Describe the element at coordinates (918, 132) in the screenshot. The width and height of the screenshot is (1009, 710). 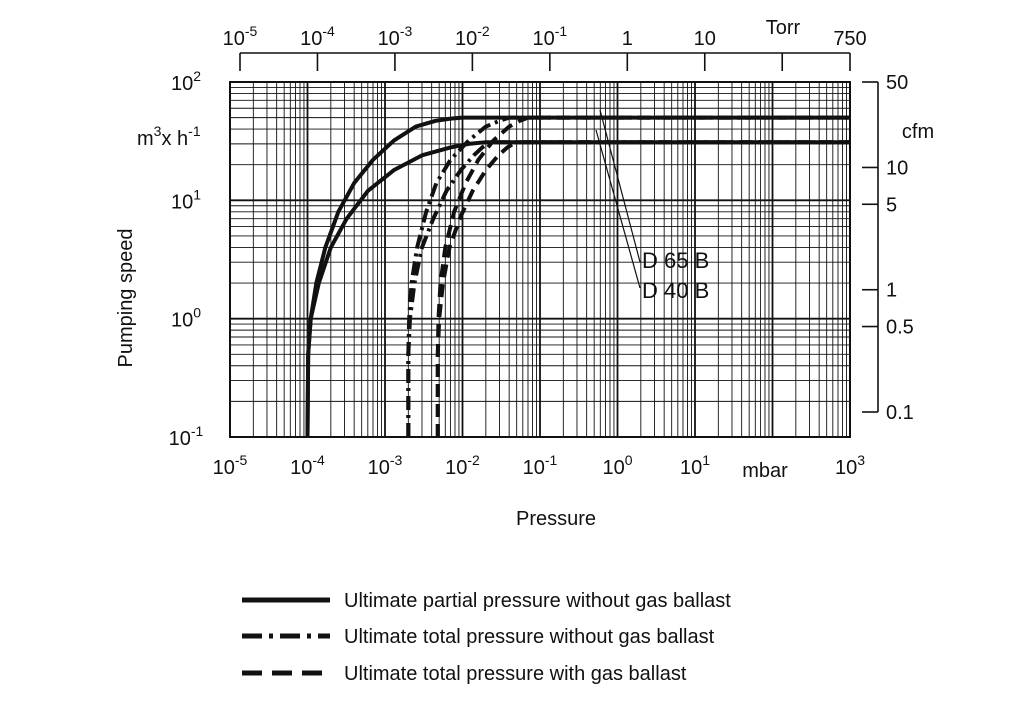
I see `right-axis-unit: cfm` at that location.